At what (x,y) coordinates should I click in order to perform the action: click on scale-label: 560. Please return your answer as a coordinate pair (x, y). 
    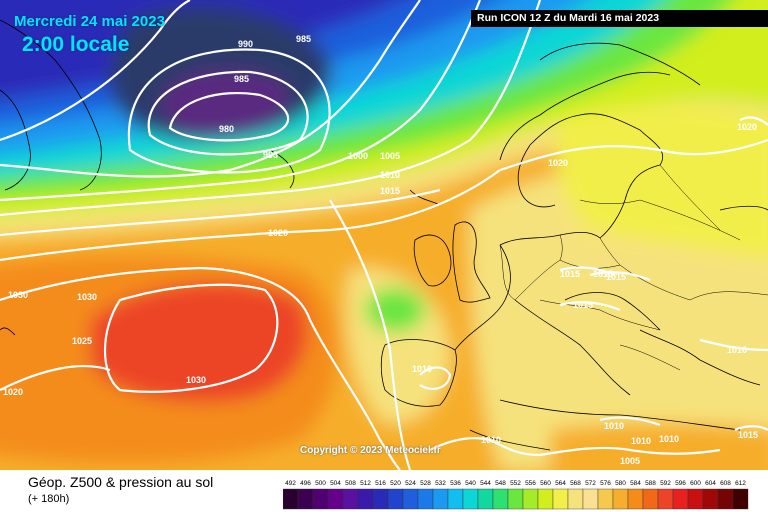
    Looking at the image, I should click on (545, 483).